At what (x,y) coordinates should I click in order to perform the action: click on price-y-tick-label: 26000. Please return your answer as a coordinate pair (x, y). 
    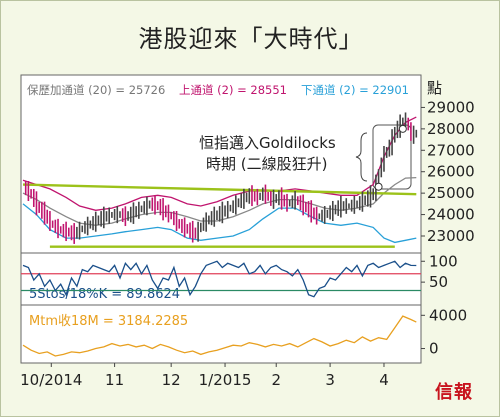
    Looking at the image, I should click on (451, 172).